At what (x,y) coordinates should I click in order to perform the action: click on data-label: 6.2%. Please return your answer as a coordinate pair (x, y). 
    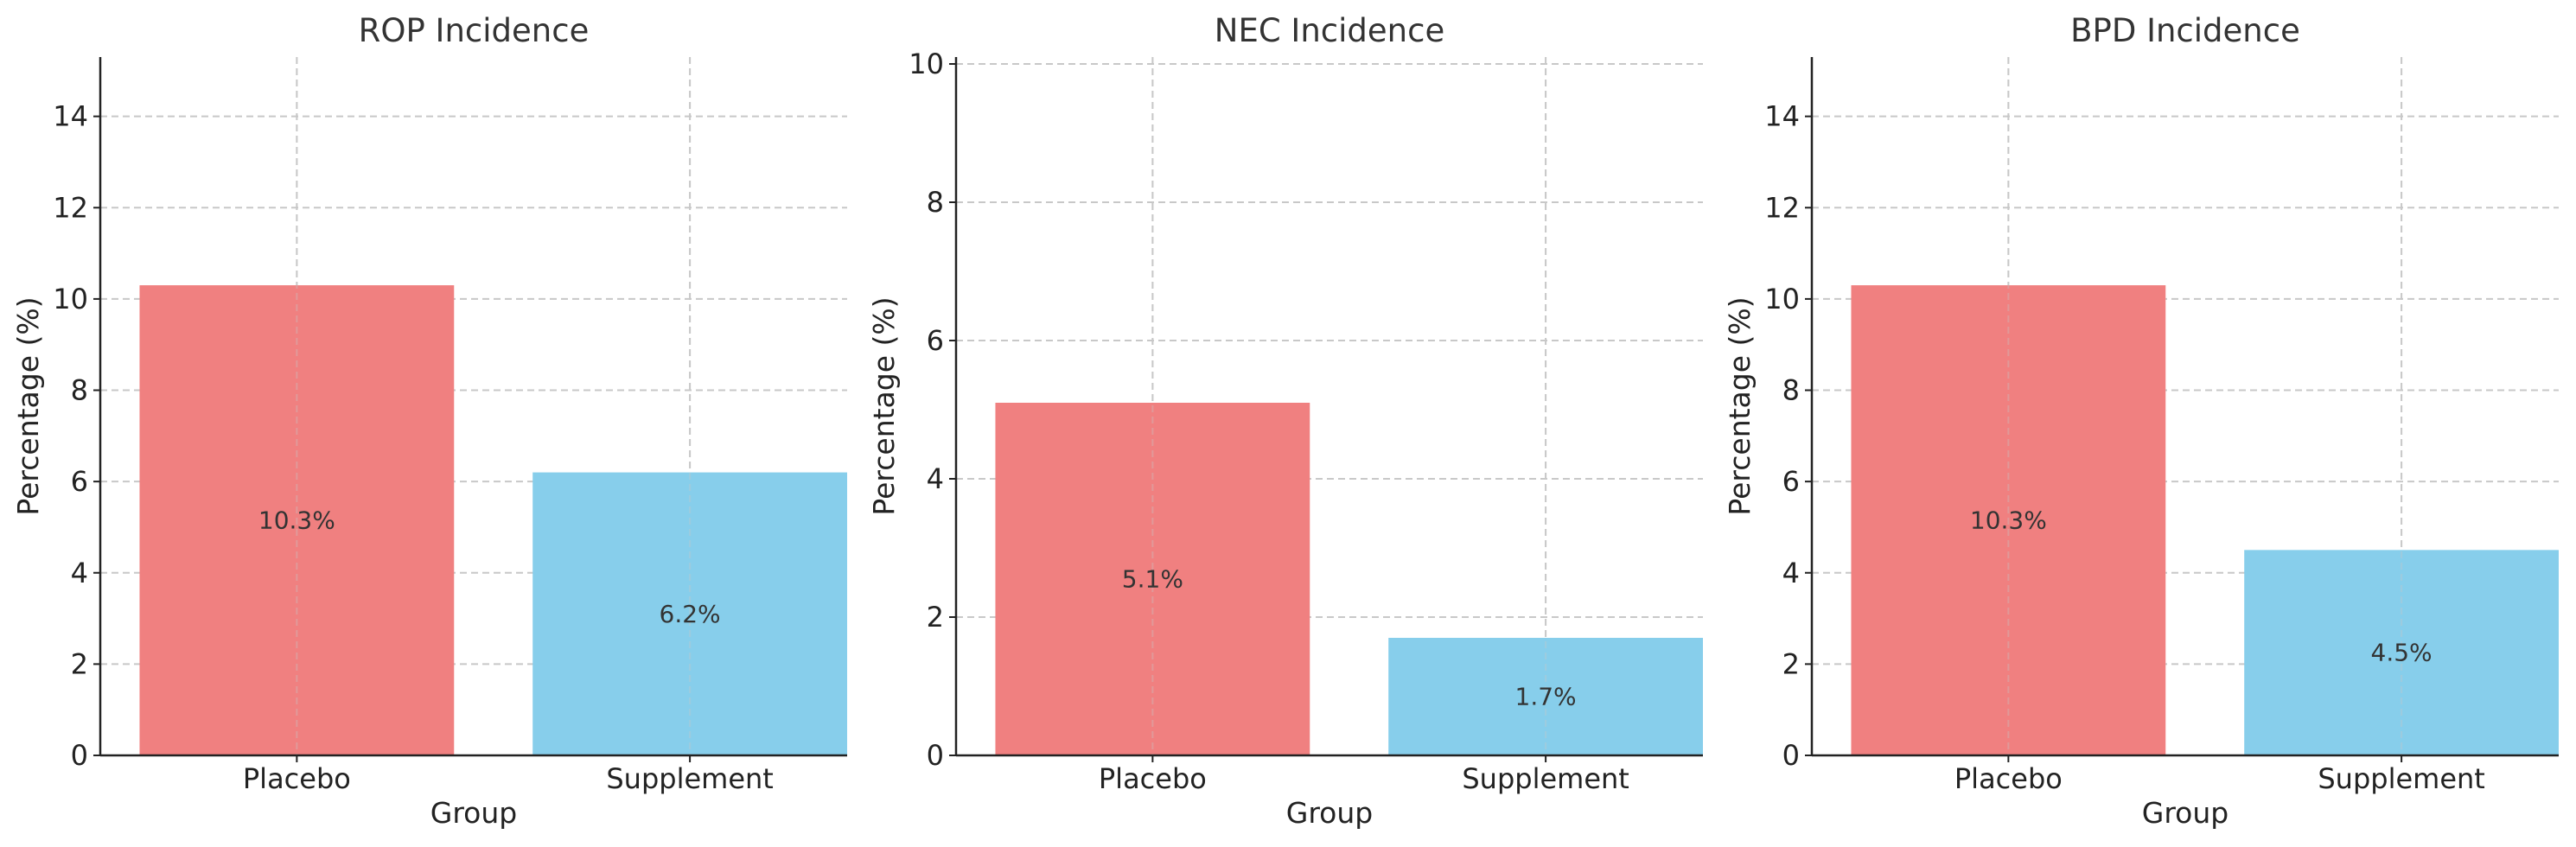
    Looking at the image, I should click on (690, 614).